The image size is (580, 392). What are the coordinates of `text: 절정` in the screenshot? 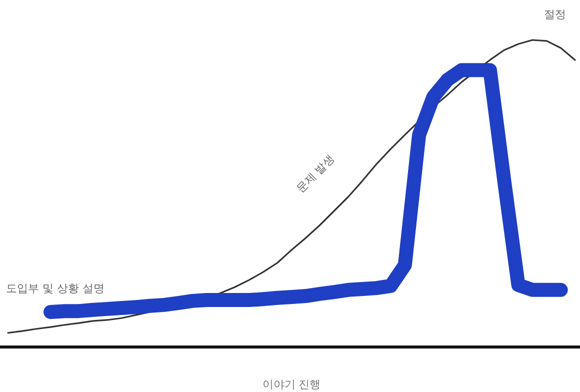 It's located at (555, 14).